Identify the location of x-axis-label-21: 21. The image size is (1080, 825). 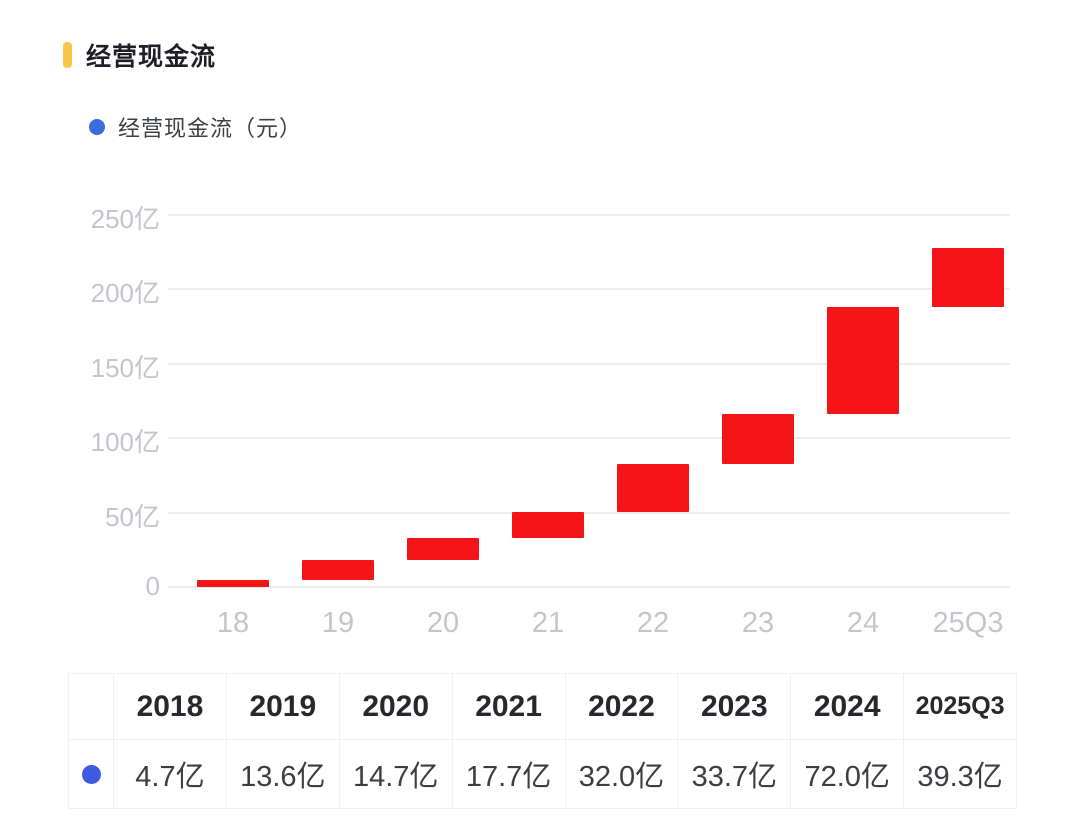
(548, 623).